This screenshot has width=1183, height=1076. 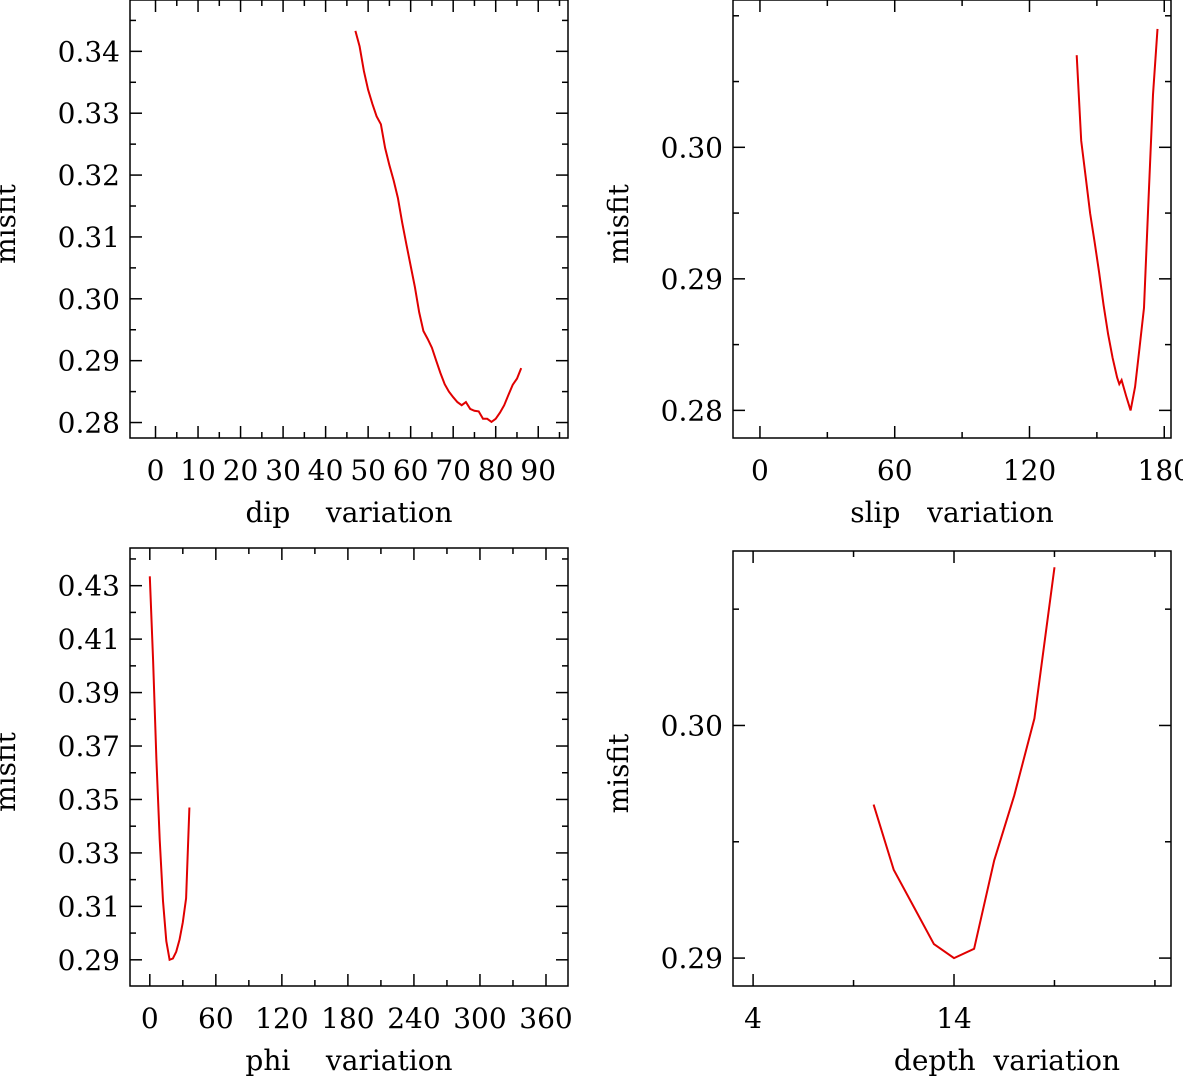 I want to click on x-tick-label: 30, so click(x=283, y=470).